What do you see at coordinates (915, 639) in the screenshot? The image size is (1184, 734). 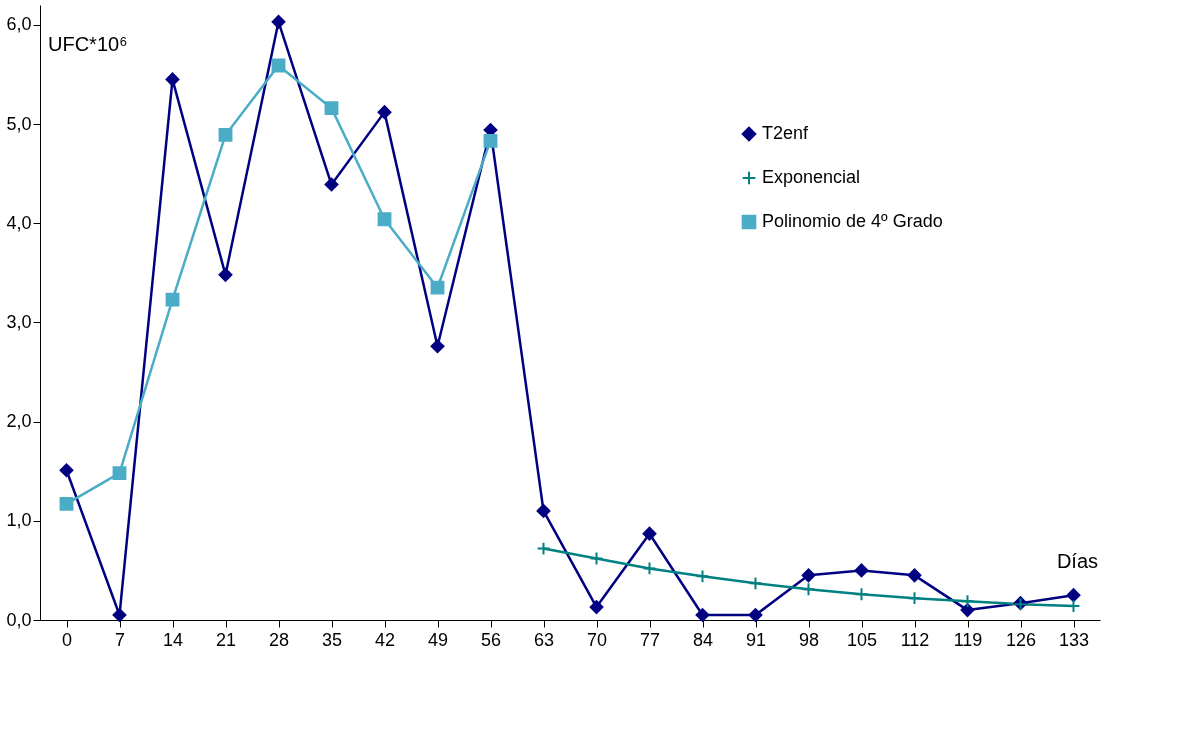 I see `x-tick-label: 112` at bounding box center [915, 639].